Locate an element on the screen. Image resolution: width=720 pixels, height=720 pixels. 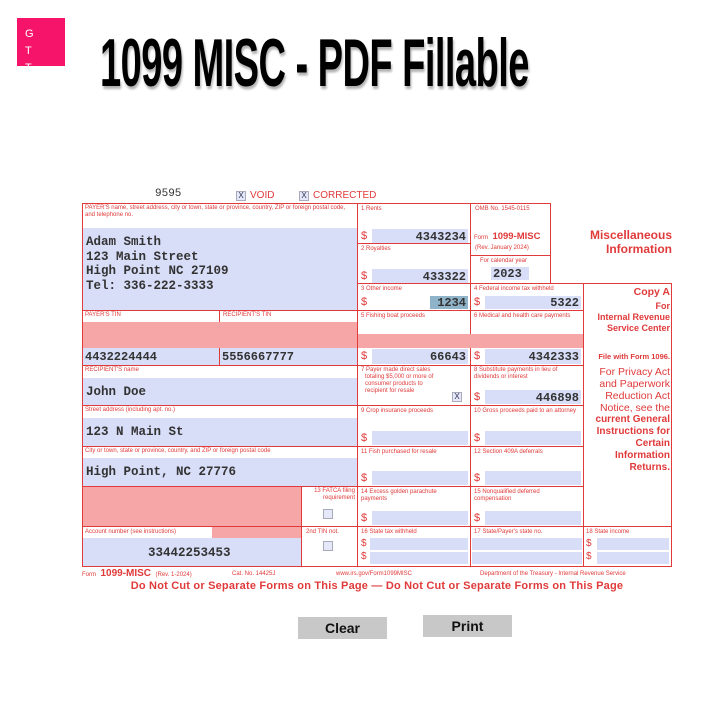
box-3-field is located at coordinates (449, 302).